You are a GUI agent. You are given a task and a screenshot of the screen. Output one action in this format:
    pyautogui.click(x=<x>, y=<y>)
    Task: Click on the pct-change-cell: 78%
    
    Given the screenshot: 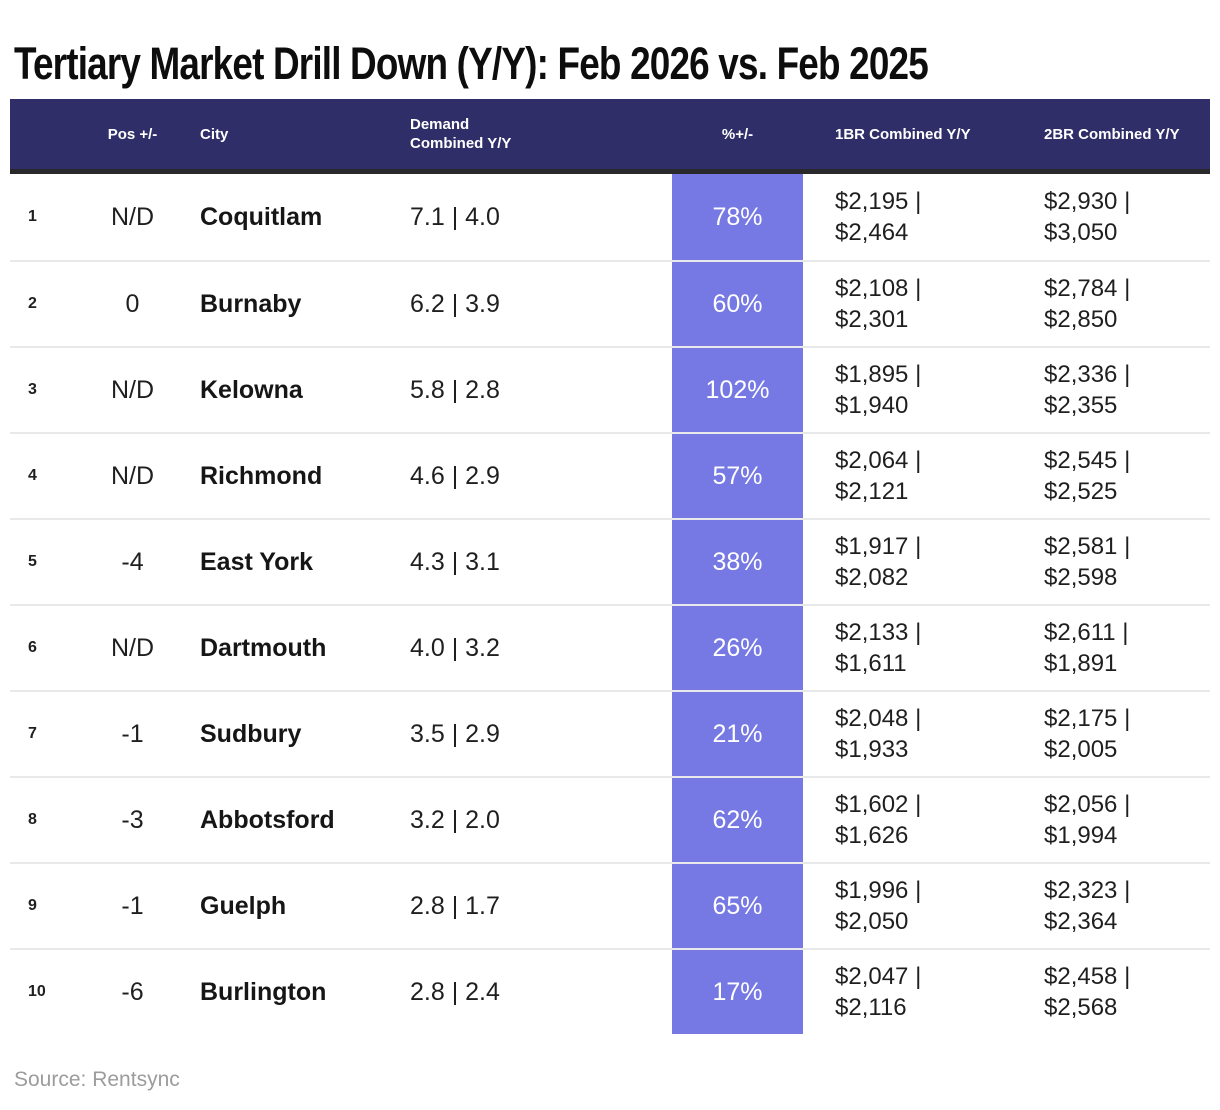 What is the action you would take?
    pyautogui.click(x=737, y=217)
    